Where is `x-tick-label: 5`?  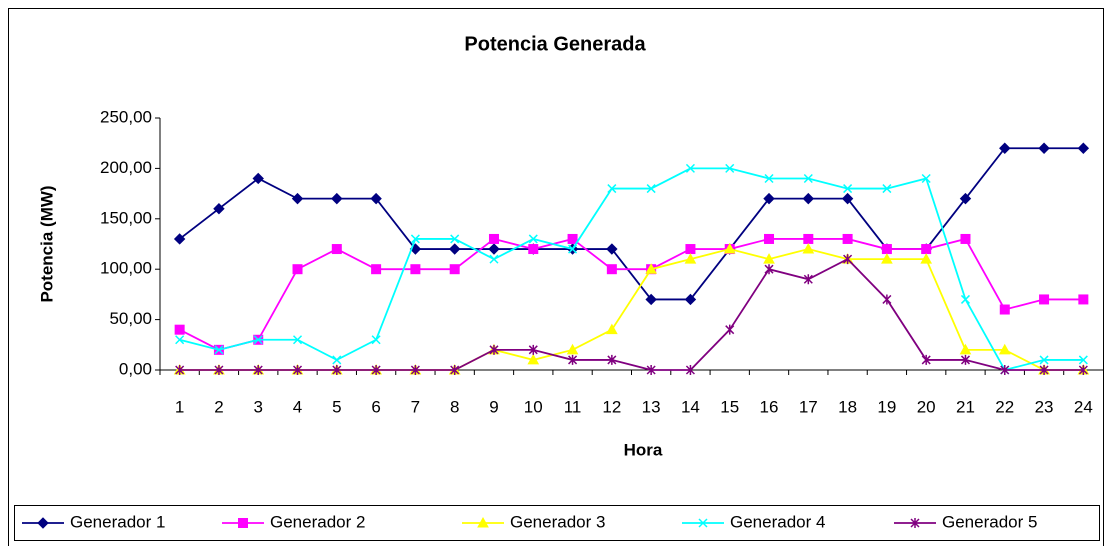 x-tick-label: 5 is located at coordinates (336, 406).